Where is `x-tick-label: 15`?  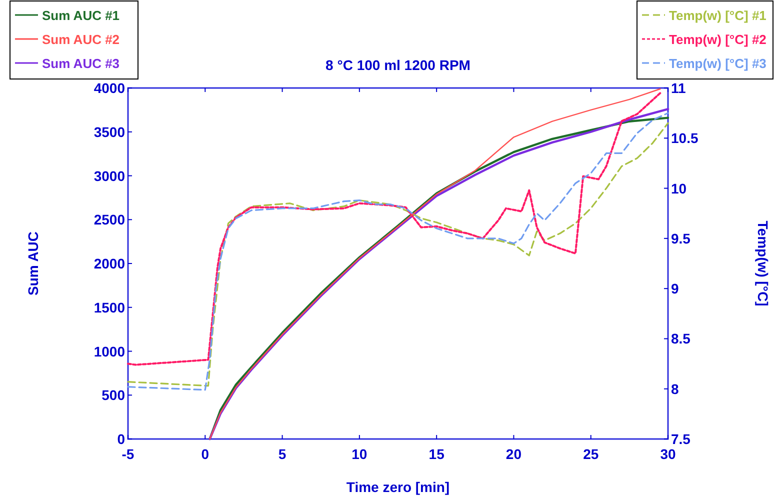 x-tick-label: 15 is located at coordinates (436, 454).